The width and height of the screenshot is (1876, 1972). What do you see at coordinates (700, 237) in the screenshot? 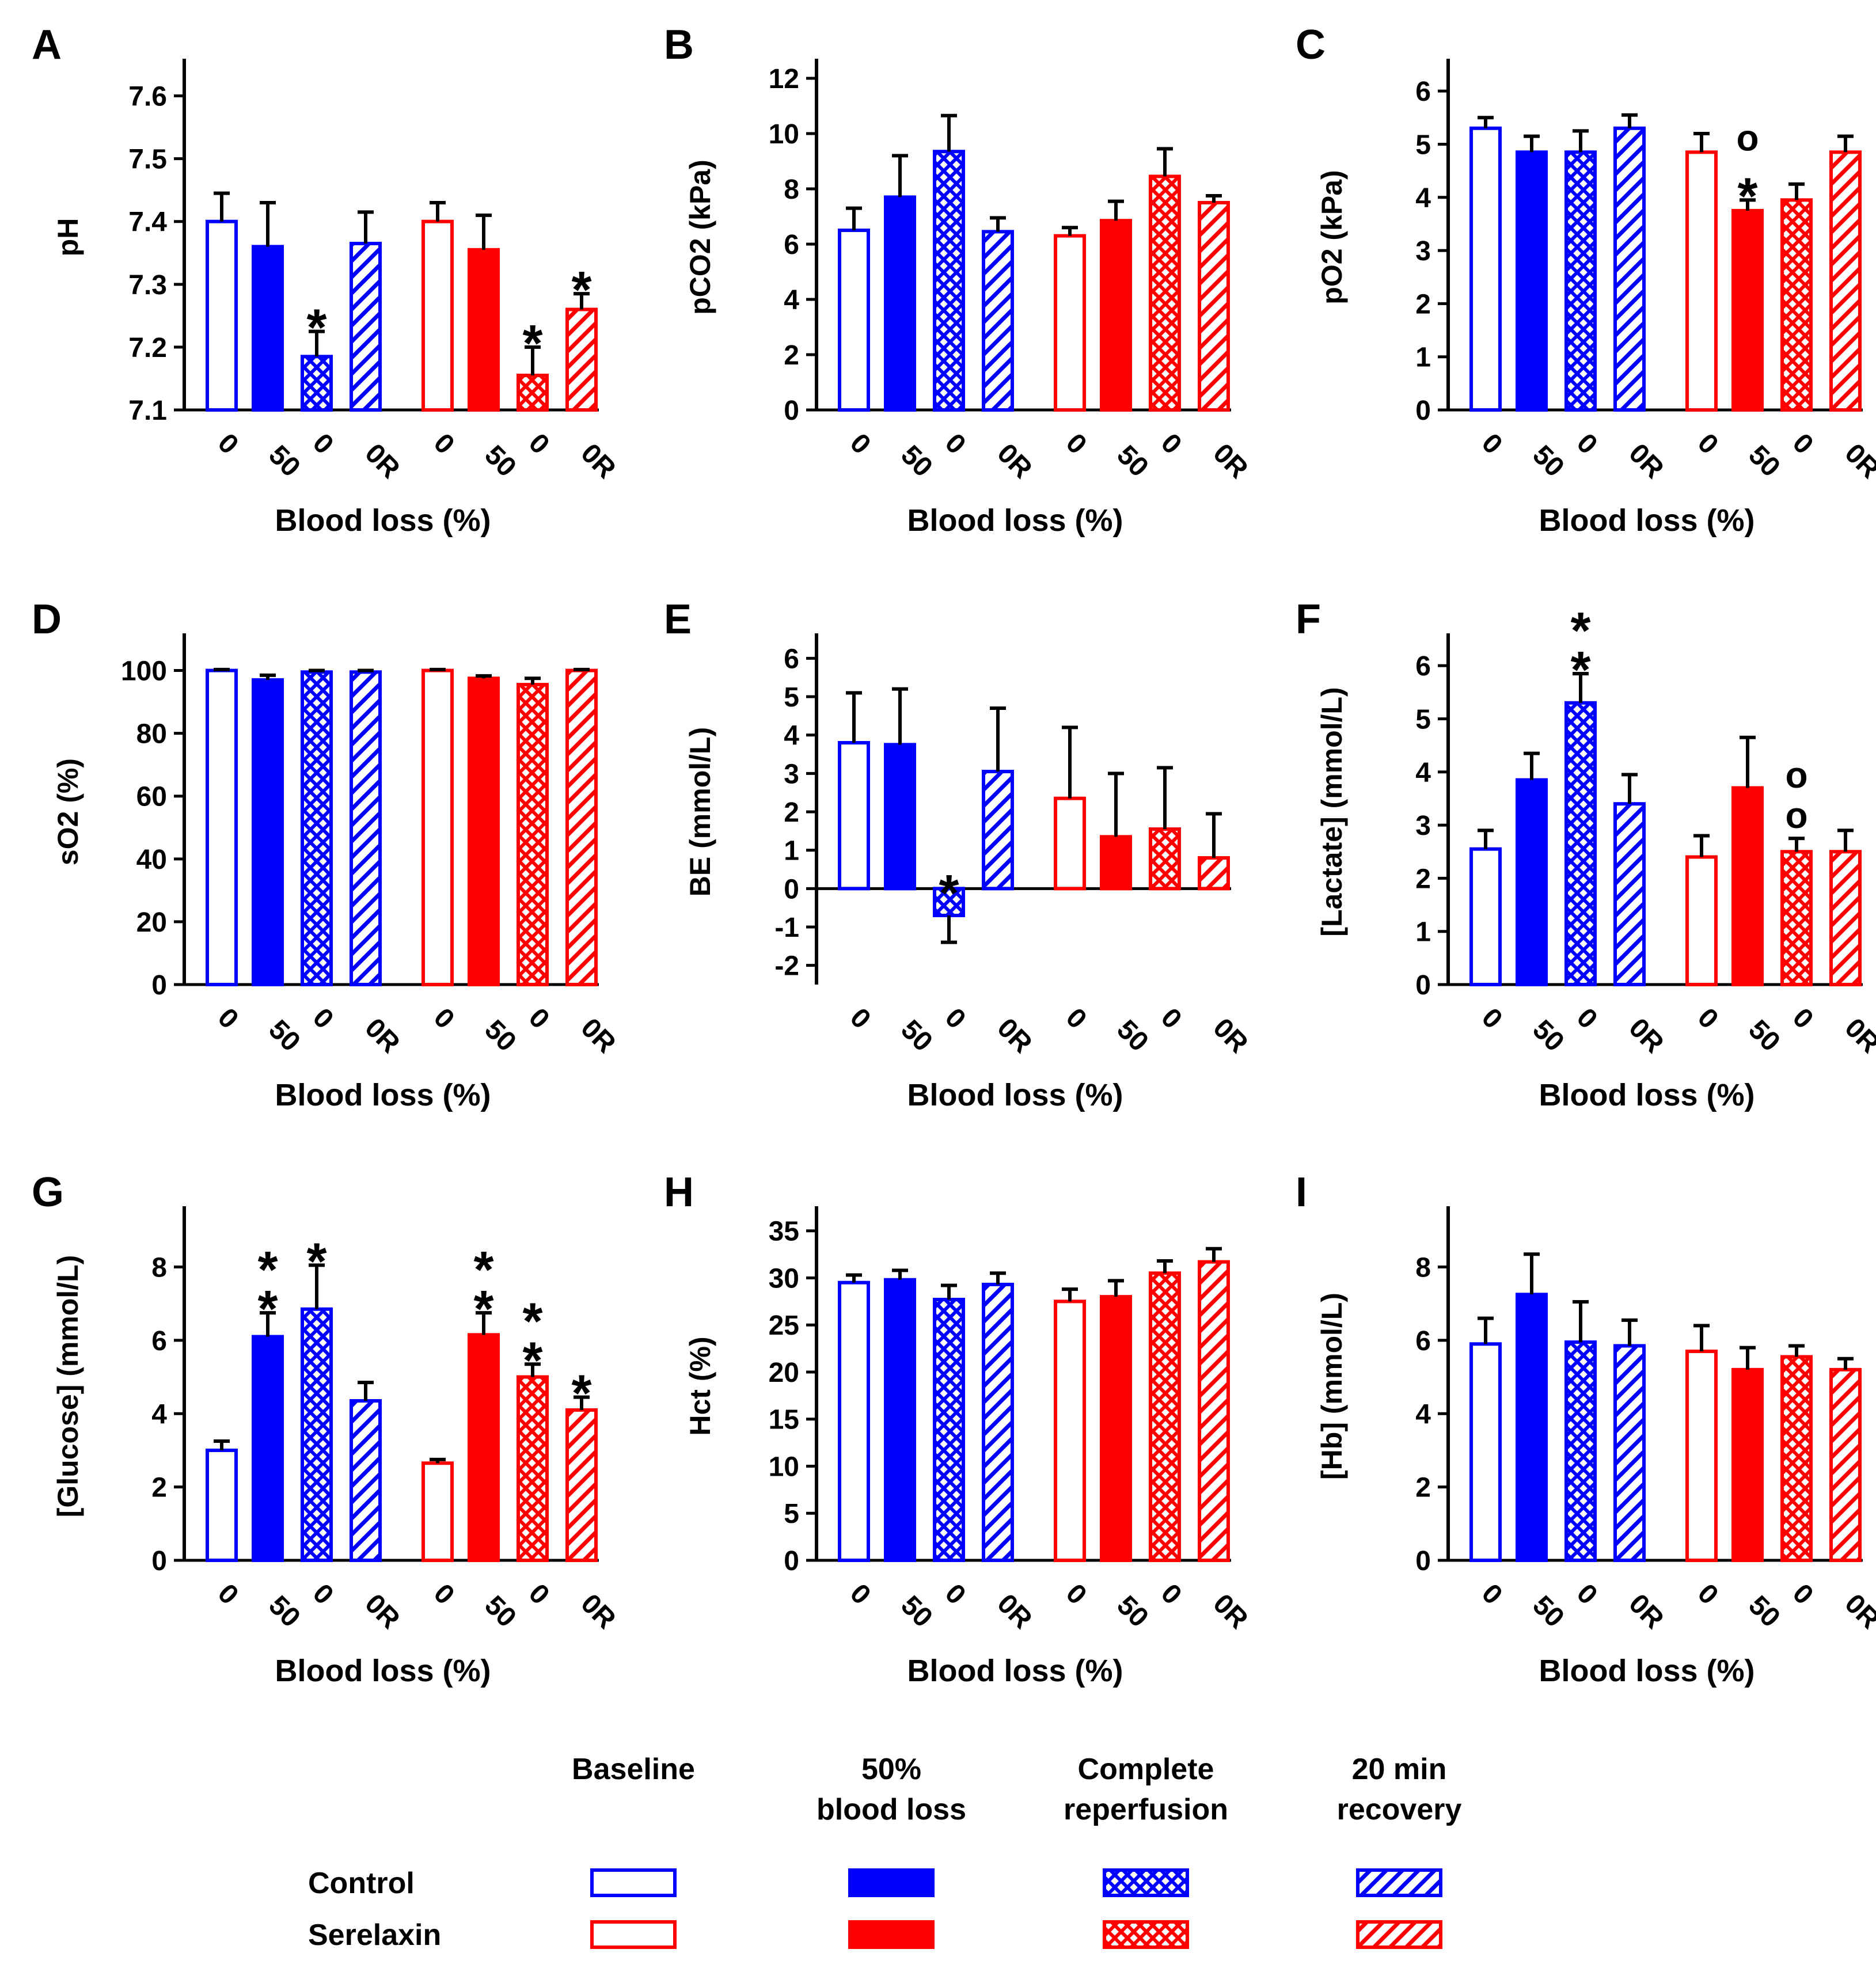
I see `y-axis-label: pCO2 (kPa)` at bounding box center [700, 237].